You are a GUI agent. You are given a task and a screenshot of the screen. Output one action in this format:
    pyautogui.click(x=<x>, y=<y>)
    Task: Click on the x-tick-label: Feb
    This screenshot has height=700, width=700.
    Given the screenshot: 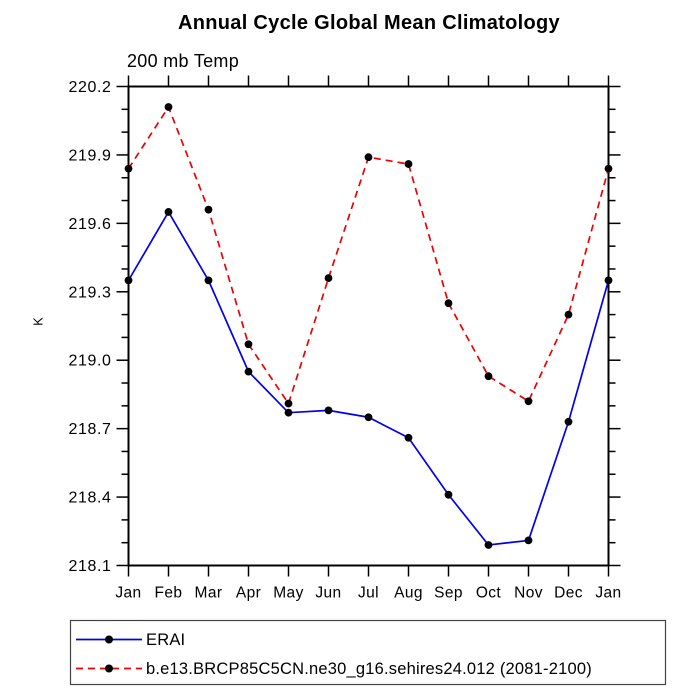 What is the action you would take?
    pyautogui.click(x=169, y=593)
    